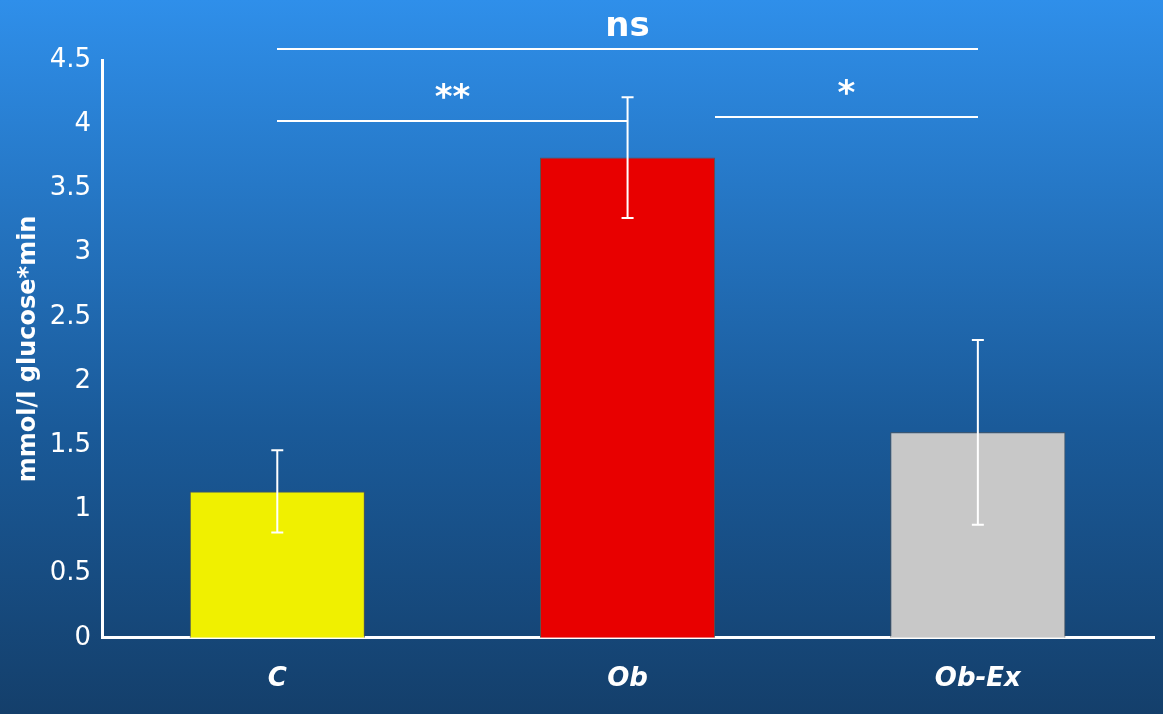 This screenshot has width=1163, height=714. What do you see at coordinates (70, 442) in the screenshot?
I see `y-tick-label: 1.5` at bounding box center [70, 442].